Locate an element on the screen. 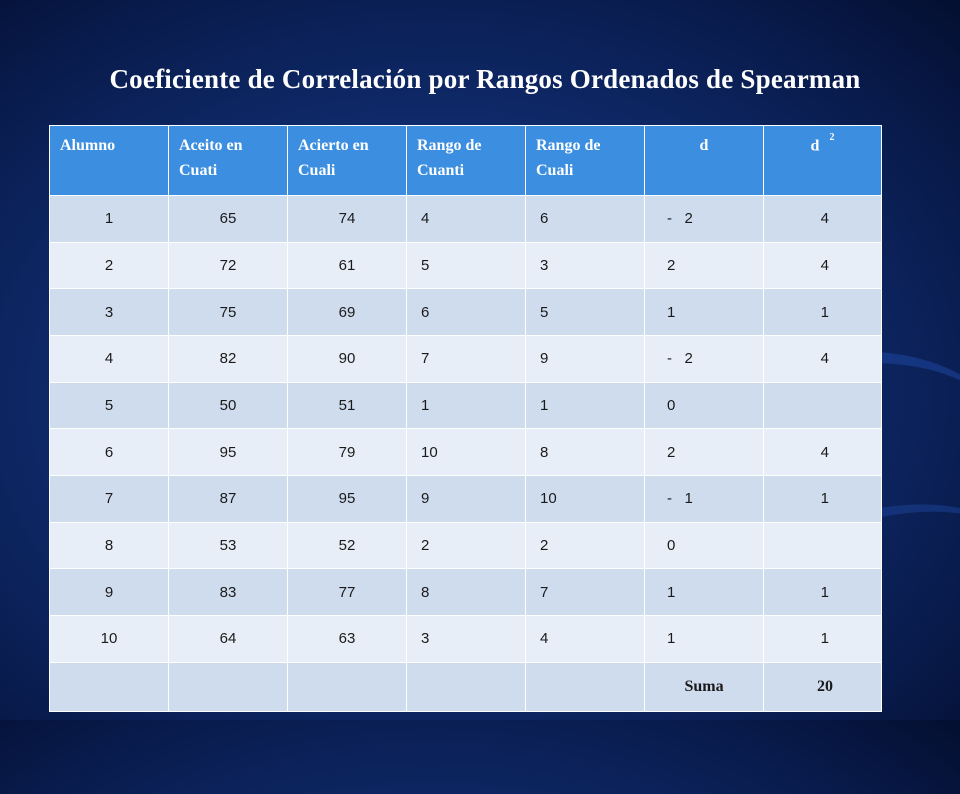 The height and width of the screenshot is (794, 960). table-row: 6 95 79 10 8 2 4 is located at coordinates (465, 452).